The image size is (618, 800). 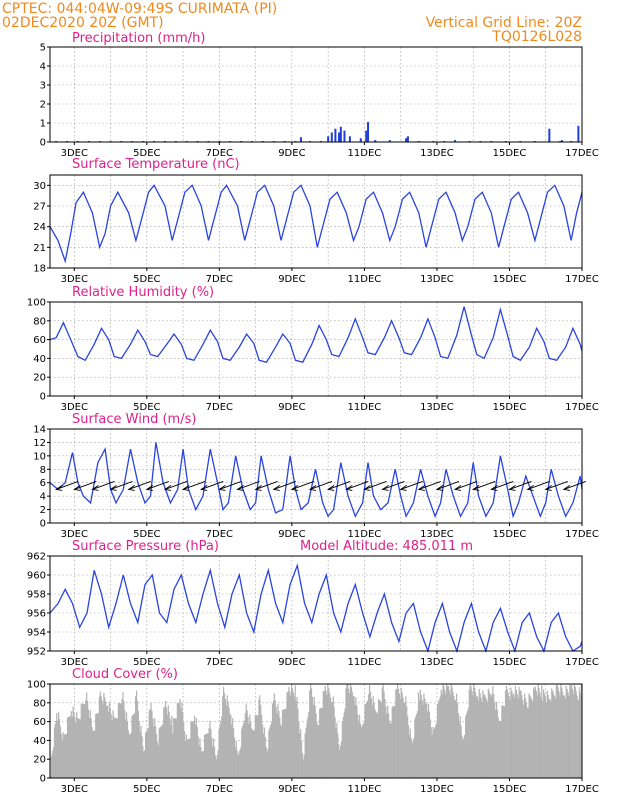 I want to click on precipitation-ytick-label: 2, so click(x=43, y=105).